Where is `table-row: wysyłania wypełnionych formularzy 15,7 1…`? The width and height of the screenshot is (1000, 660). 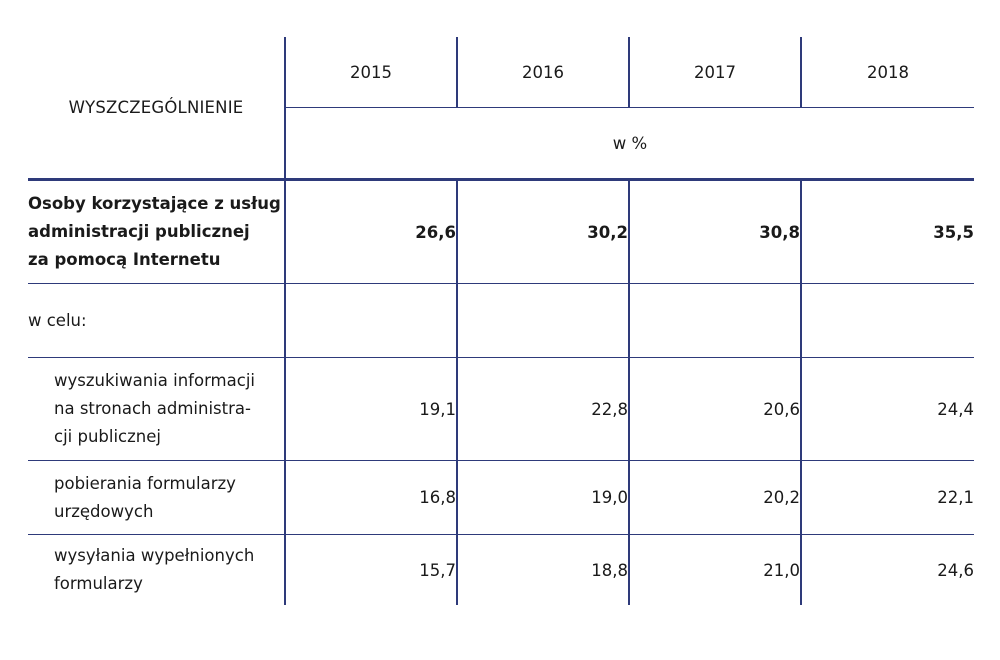 table-row: wysyłania wypełnionych formularzy 15,7 1… is located at coordinates (501, 570).